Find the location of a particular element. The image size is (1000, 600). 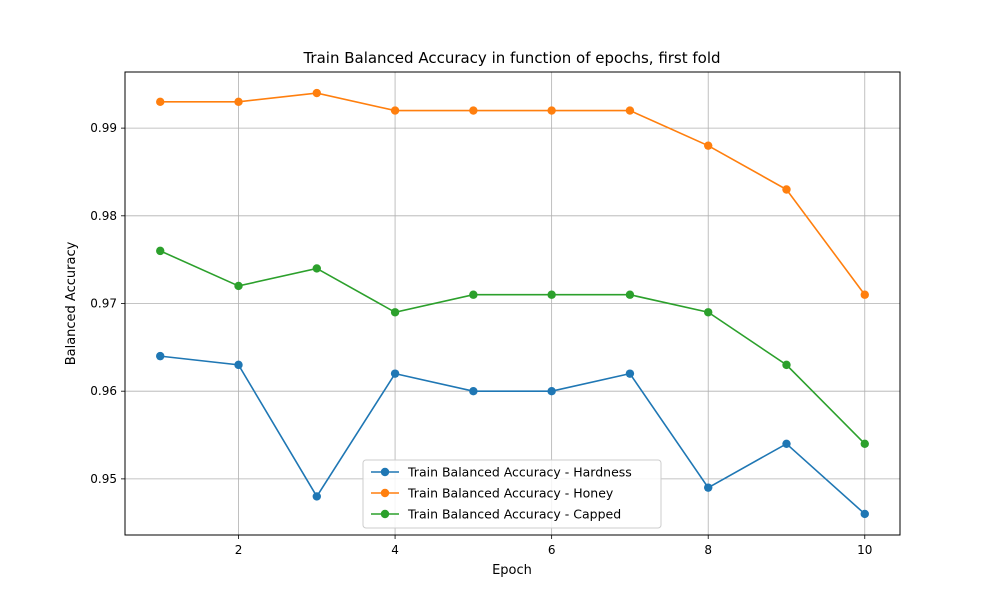

y-tick-label: 0.95 is located at coordinates (103, 479).